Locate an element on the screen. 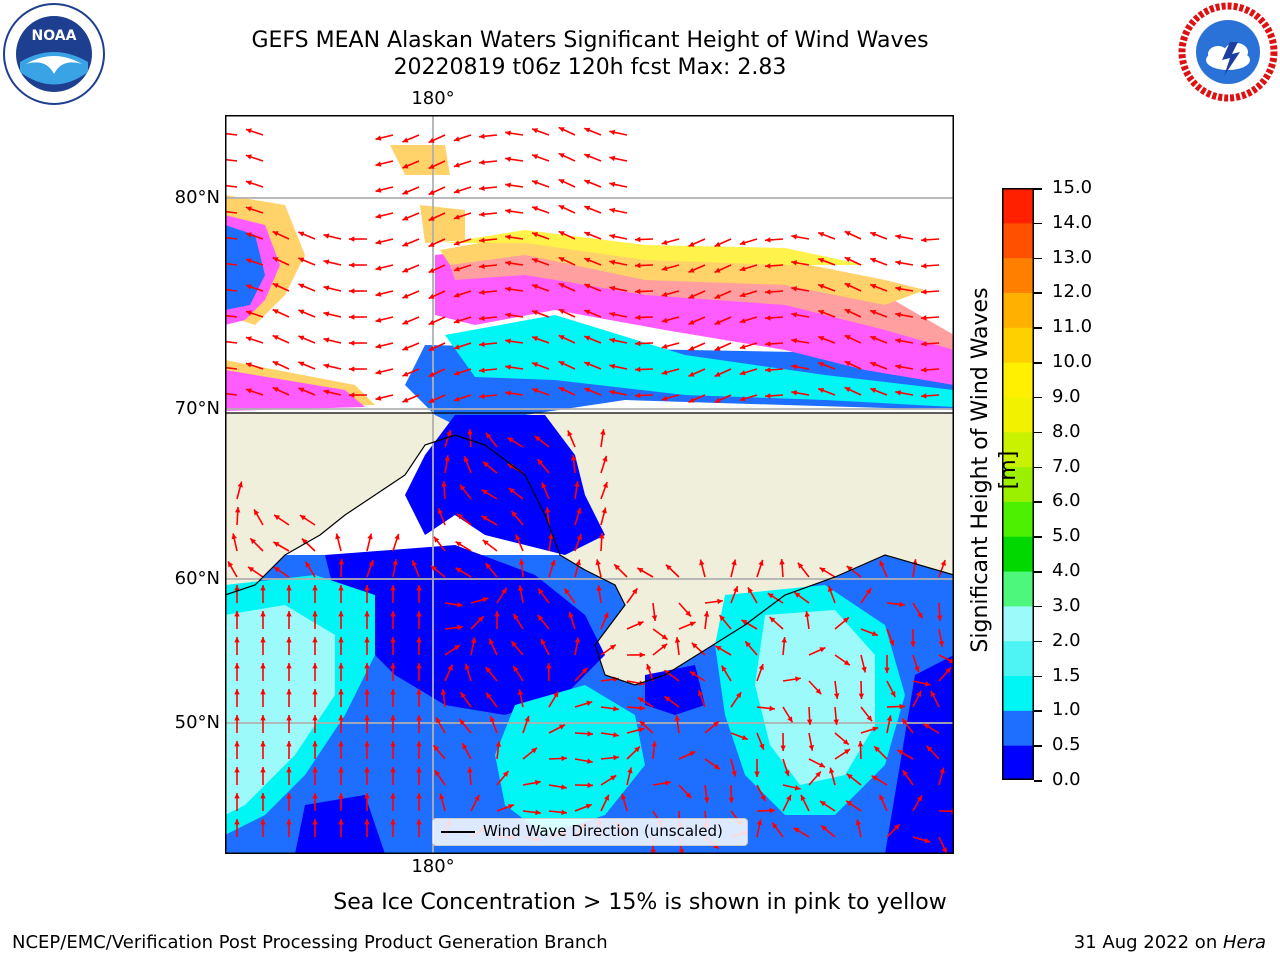 This screenshot has width=1280, height=960. colorbar-tick-label: 12.0 is located at coordinates (1072, 292).